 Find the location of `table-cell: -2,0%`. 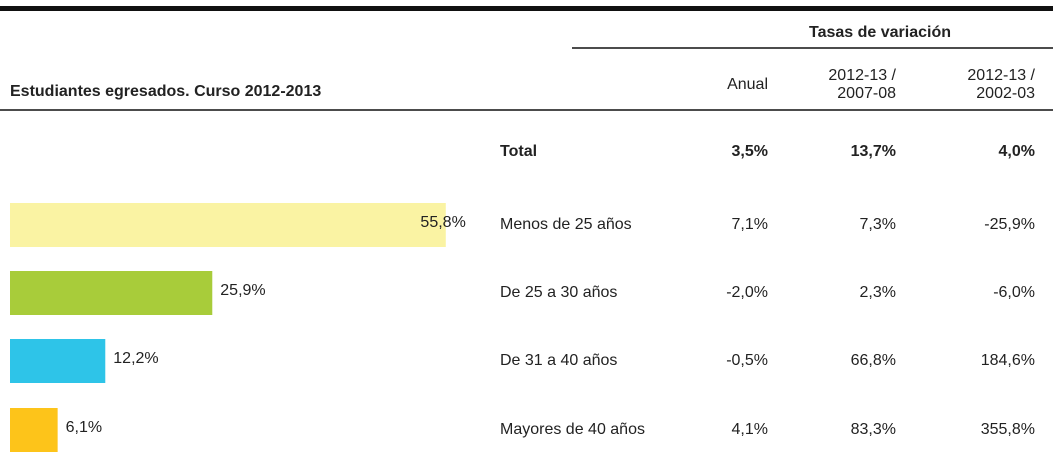

table-cell: -2,0% is located at coordinates (747, 292).